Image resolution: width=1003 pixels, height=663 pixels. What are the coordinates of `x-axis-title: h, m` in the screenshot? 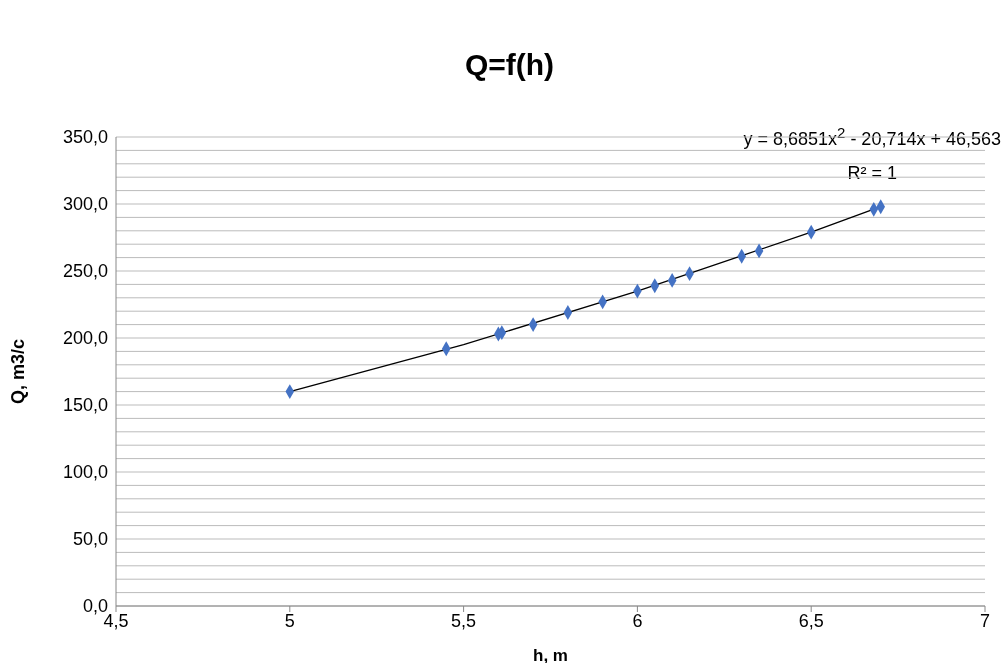 It's located at (550, 654).